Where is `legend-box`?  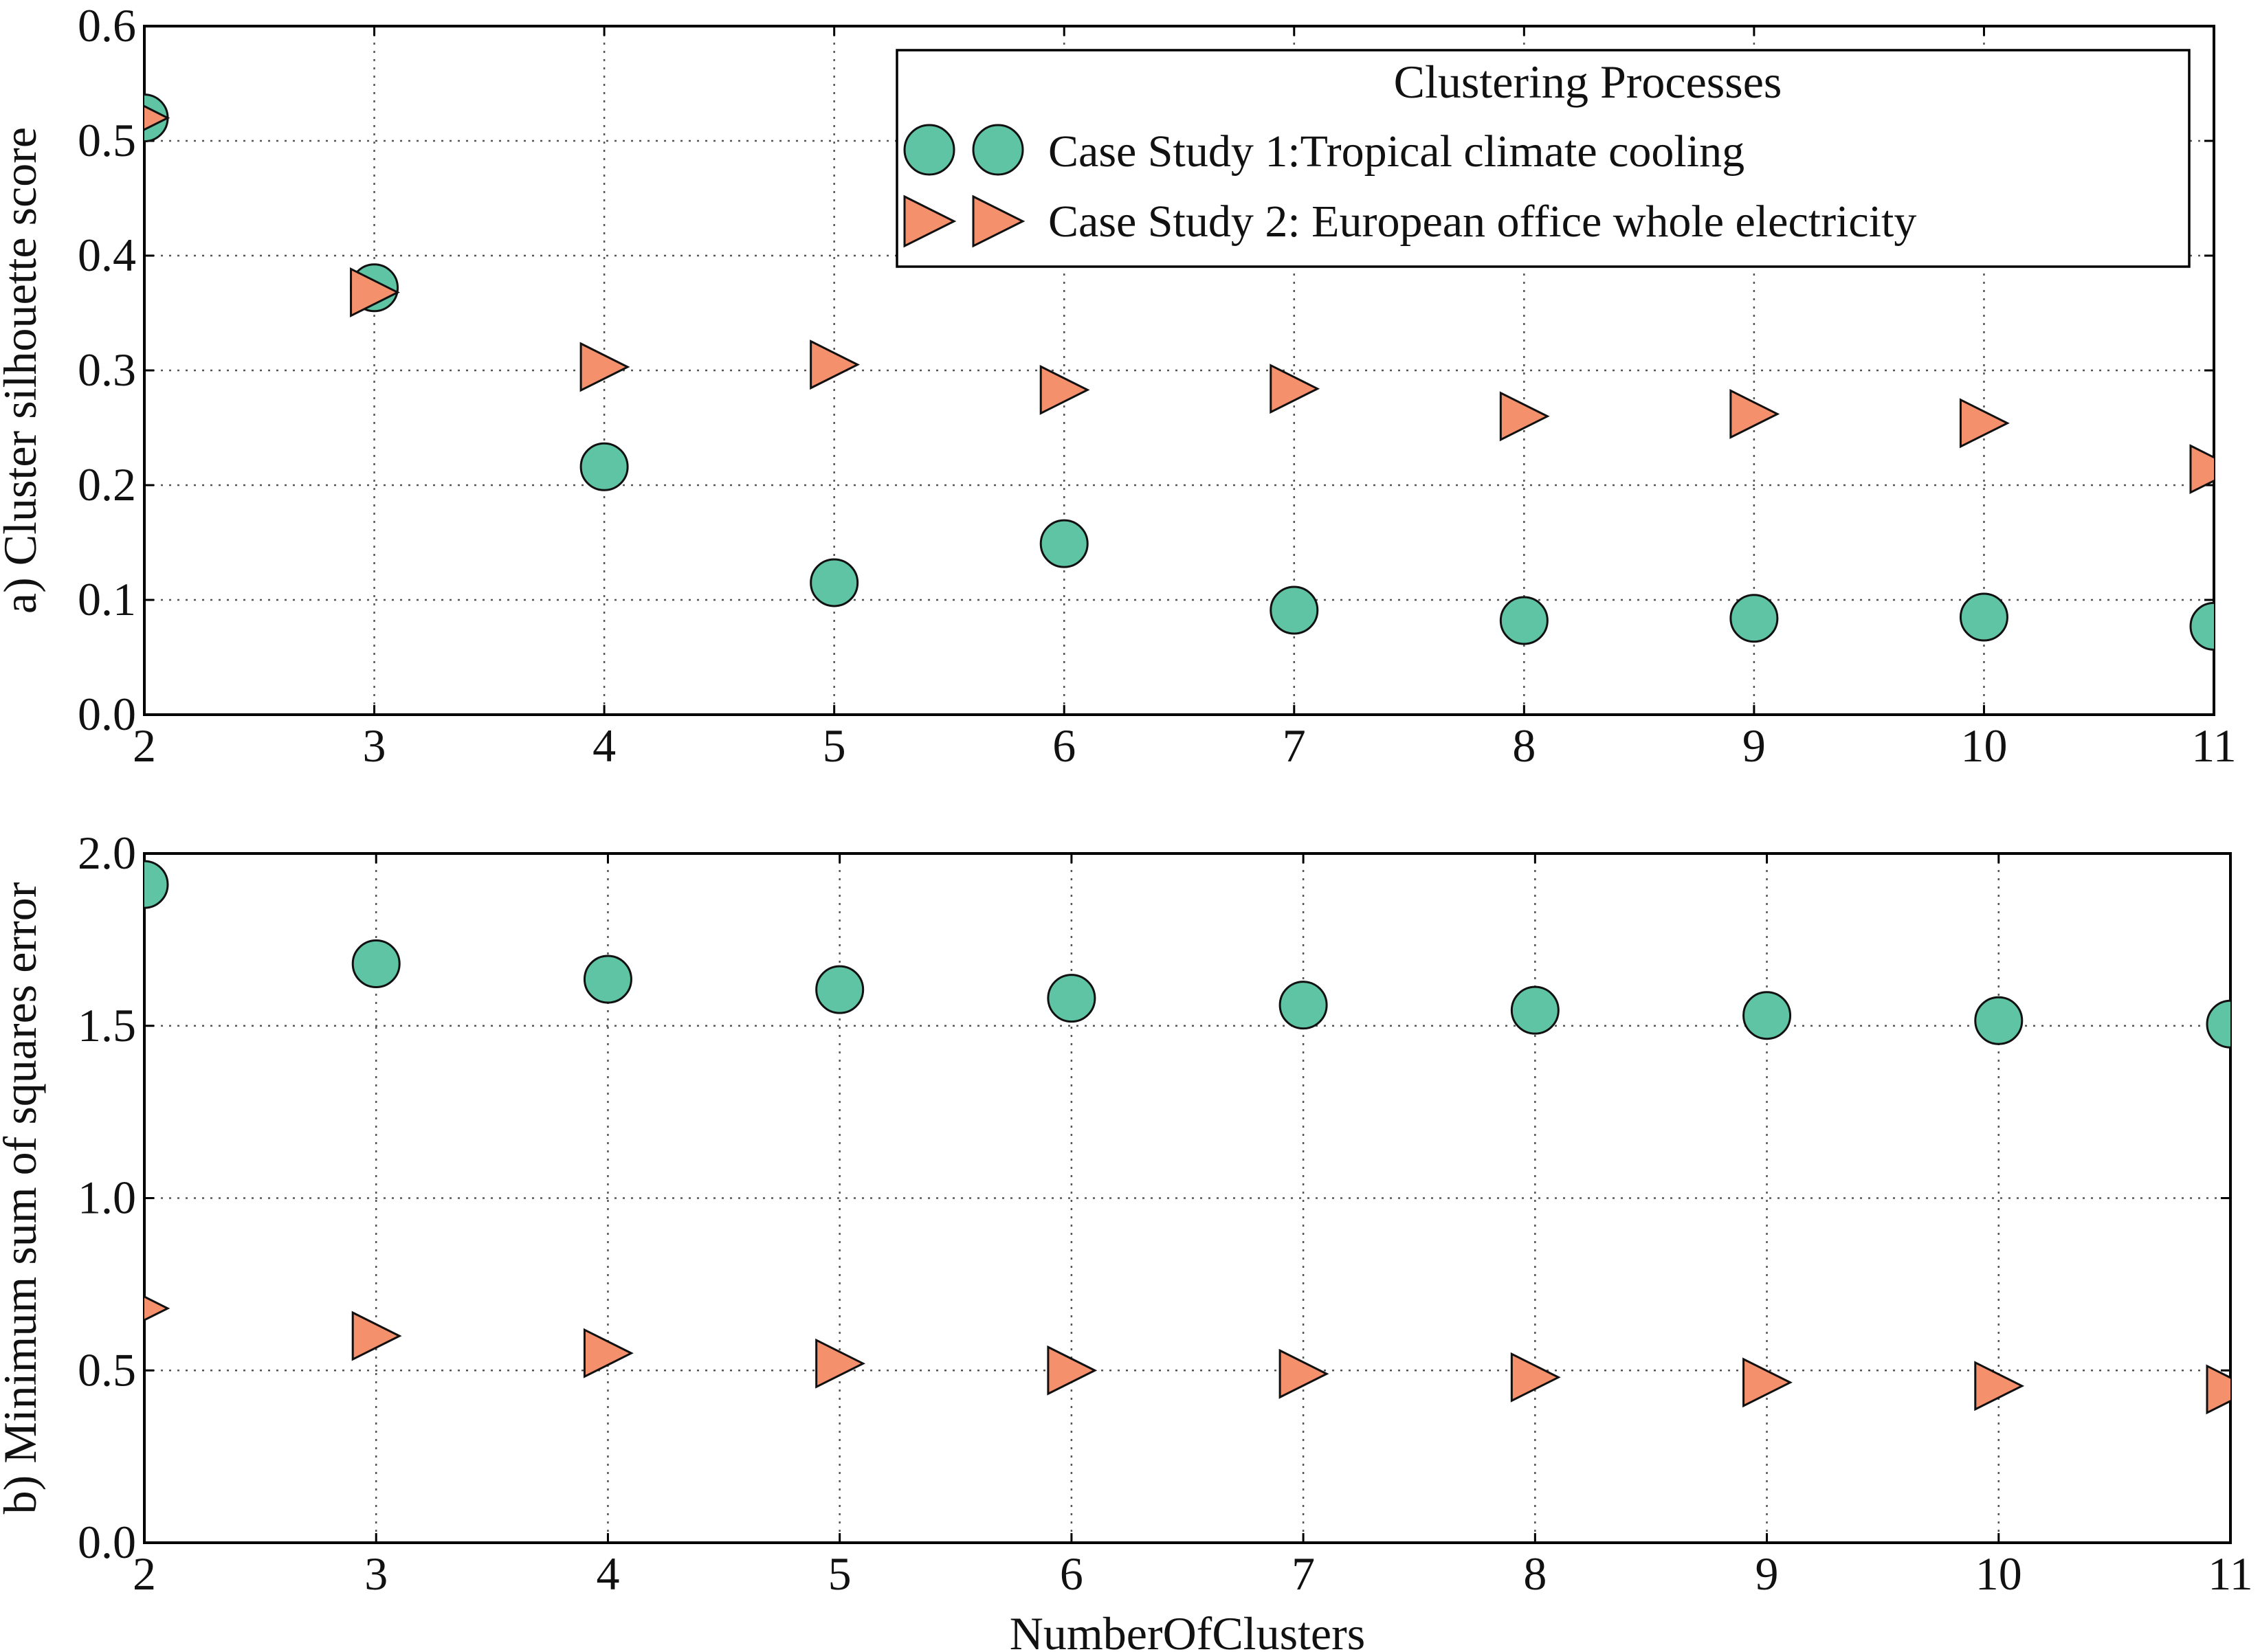
legend-box is located at coordinates (1543, 158).